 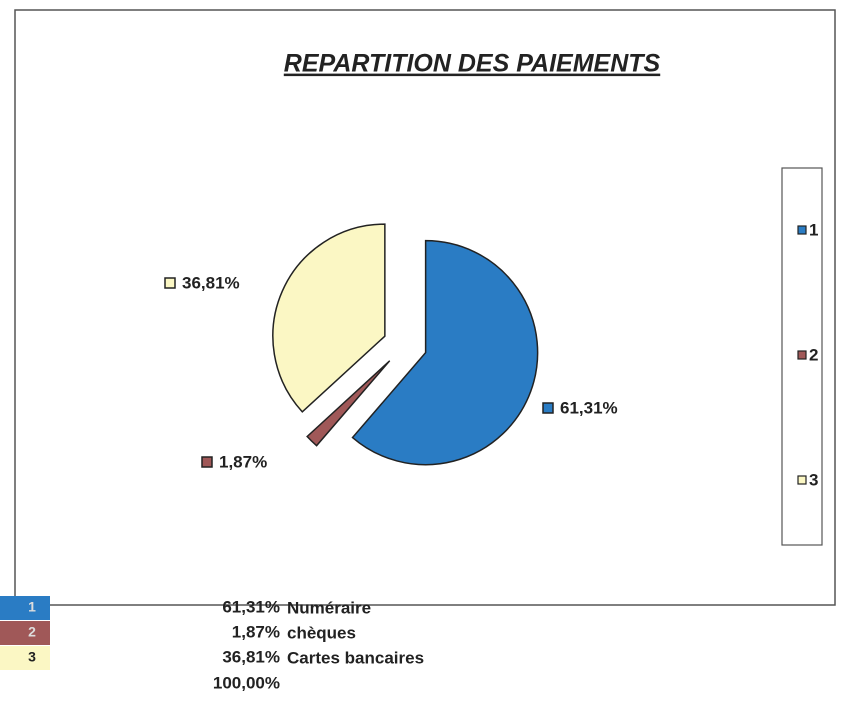 What do you see at coordinates (813, 354) in the screenshot?
I see `legend-label: 2` at bounding box center [813, 354].